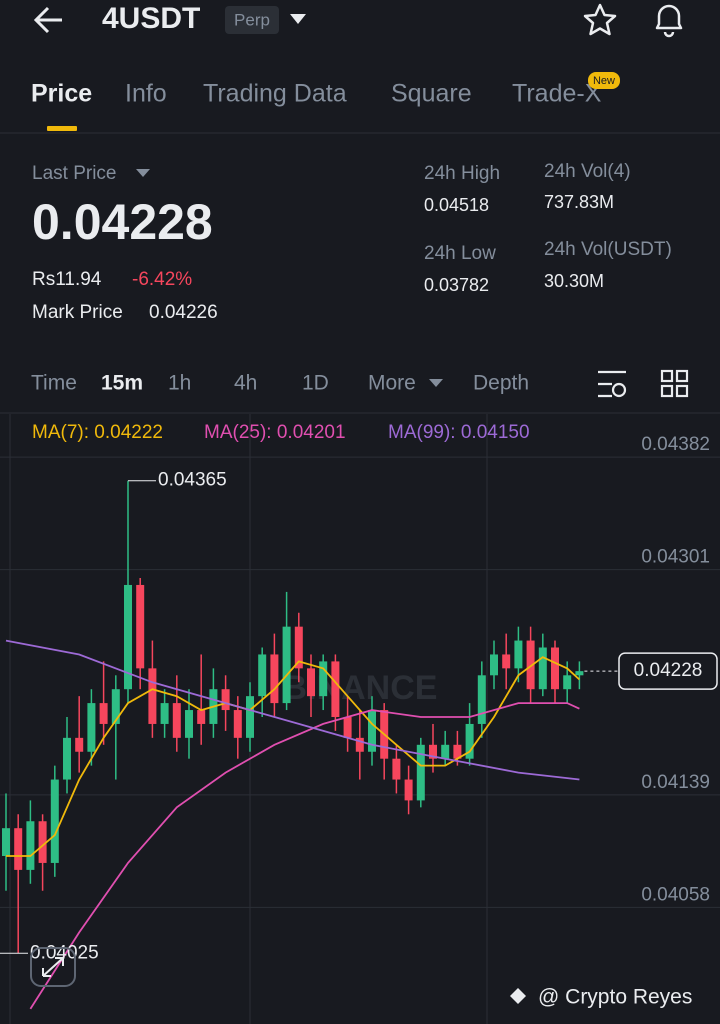  I want to click on interval: Depth, so click(501, 383).